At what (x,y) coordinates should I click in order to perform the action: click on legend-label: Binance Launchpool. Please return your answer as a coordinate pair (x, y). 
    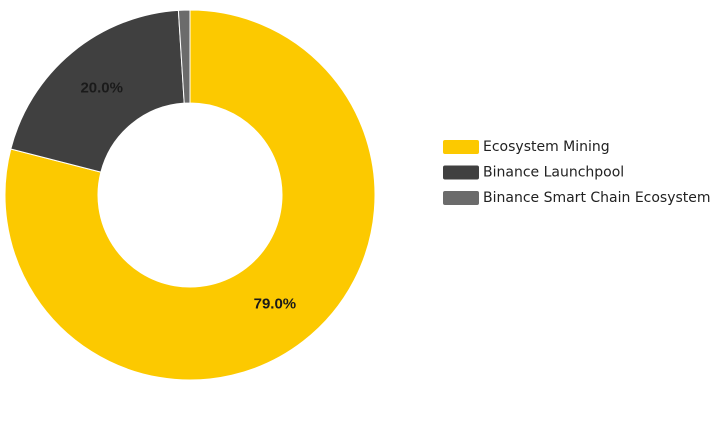
    Looking at the image, I should click on (553, 173).